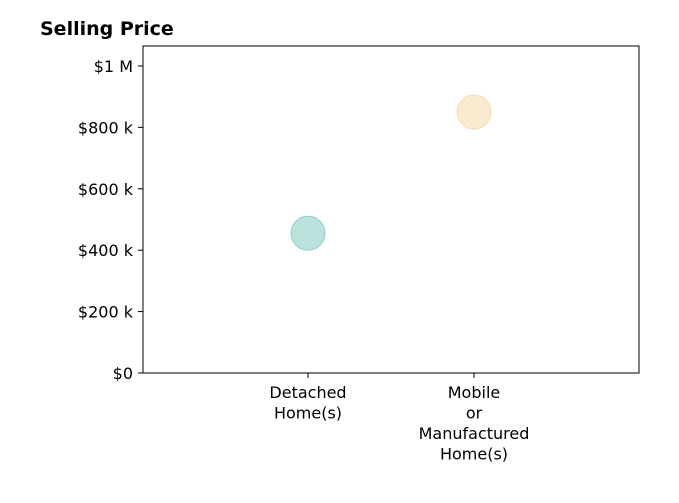 The image size is (679, 503). Describe the element at coordinates (307, 403) in the screenshot. I see `x-tick-label: Detached Home(s)` at that location.